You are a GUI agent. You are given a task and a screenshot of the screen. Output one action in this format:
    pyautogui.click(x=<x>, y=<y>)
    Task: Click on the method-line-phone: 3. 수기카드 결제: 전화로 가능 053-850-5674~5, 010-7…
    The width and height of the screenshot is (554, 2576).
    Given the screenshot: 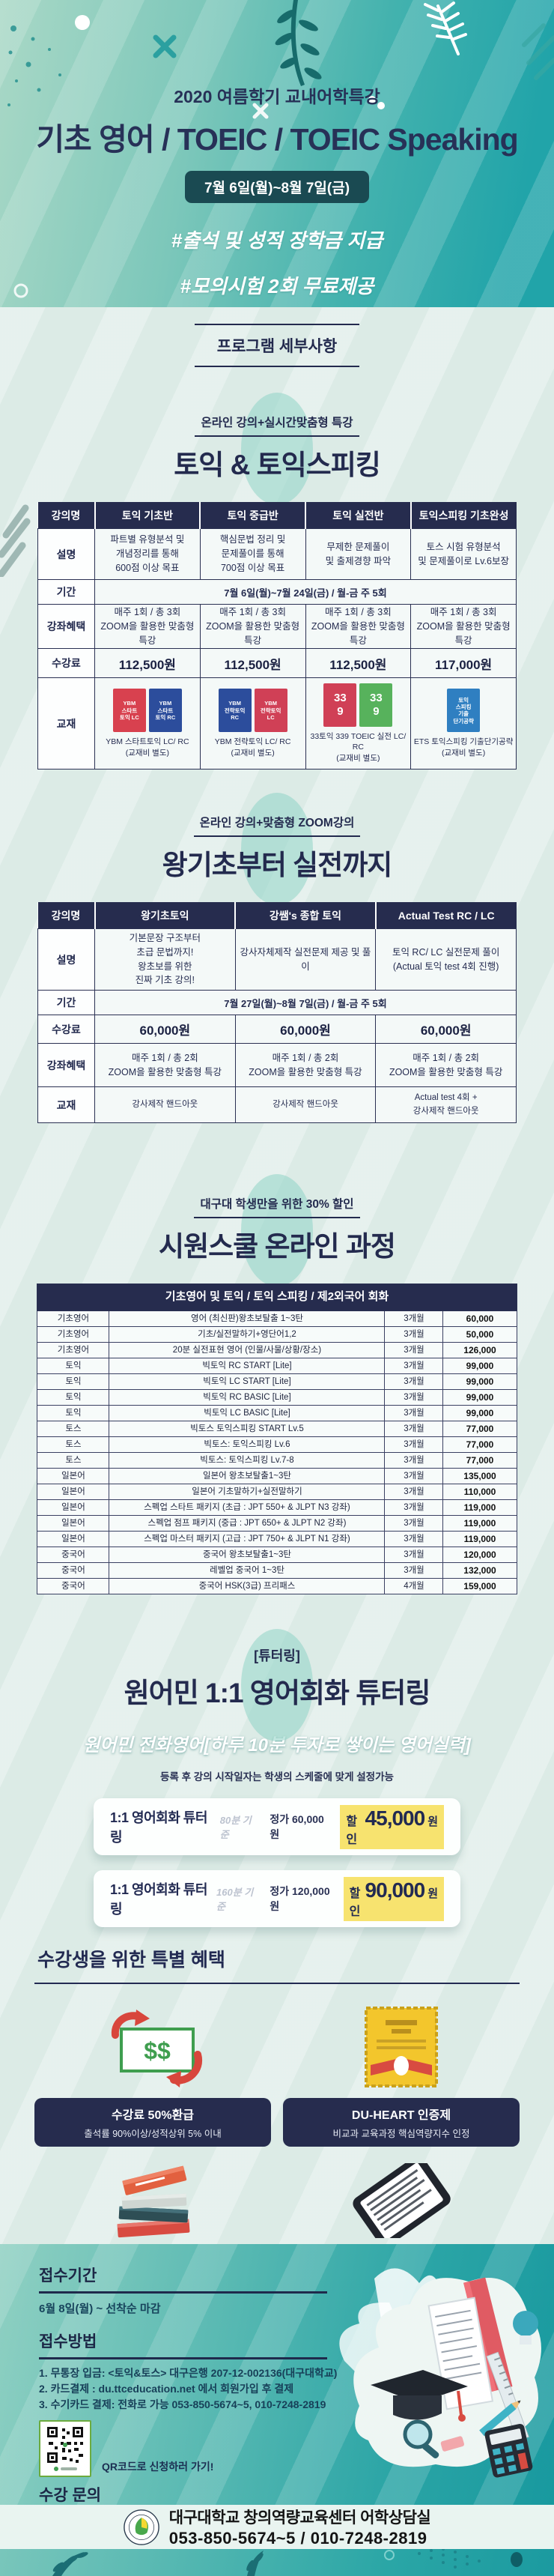 What is the action you would take?
    pyautogui.click(x=182, y=2404)
    